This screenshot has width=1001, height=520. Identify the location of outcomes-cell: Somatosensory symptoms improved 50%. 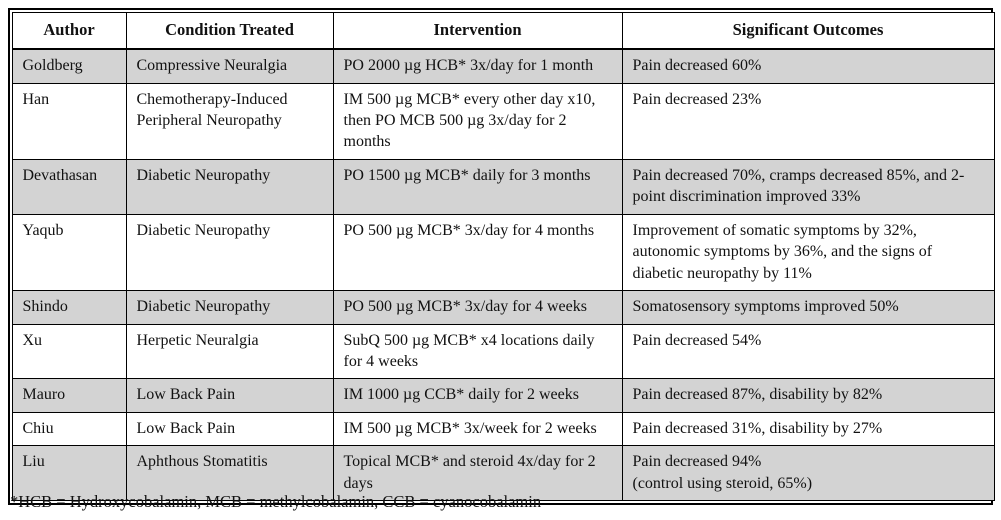
(808, 307).